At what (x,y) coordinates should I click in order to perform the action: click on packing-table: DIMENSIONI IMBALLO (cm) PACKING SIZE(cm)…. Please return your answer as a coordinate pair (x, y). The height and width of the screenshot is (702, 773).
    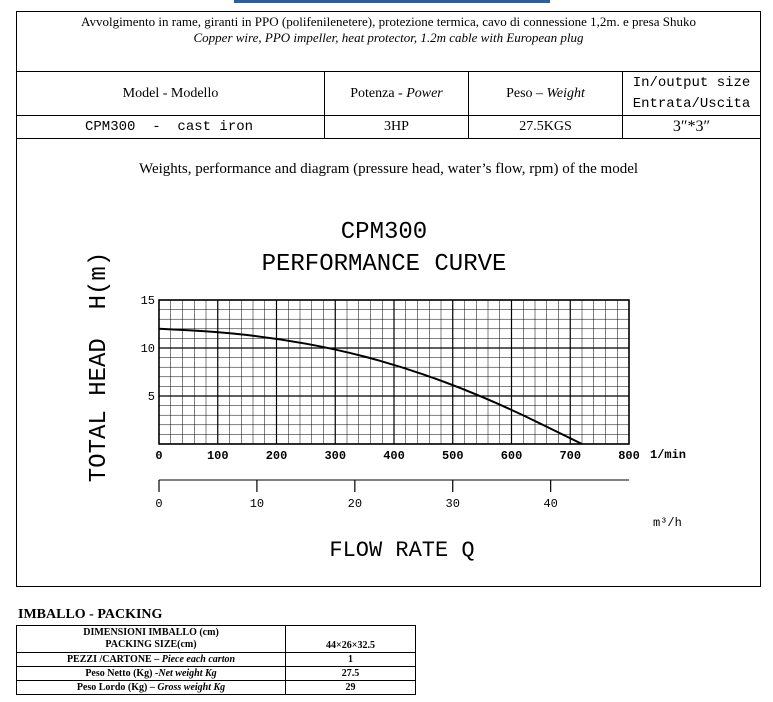
    Looking at the image, I should click on (216, 660).